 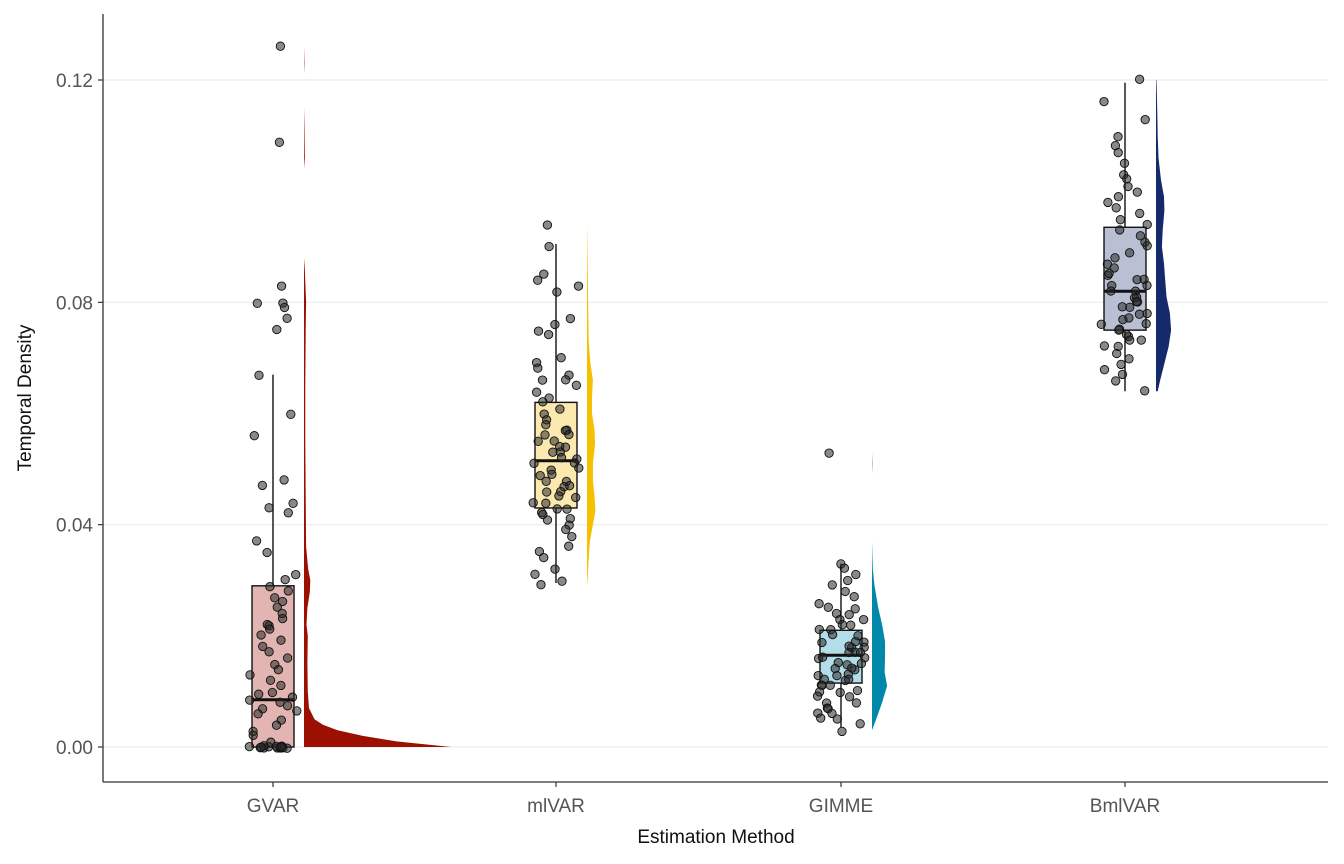 What do you see at coordinates (703, 799) in the screenshot?
I see `x-tick-labels: GVAR mlVAR GIMME BmlVAR` at bounding box center [703, 799].